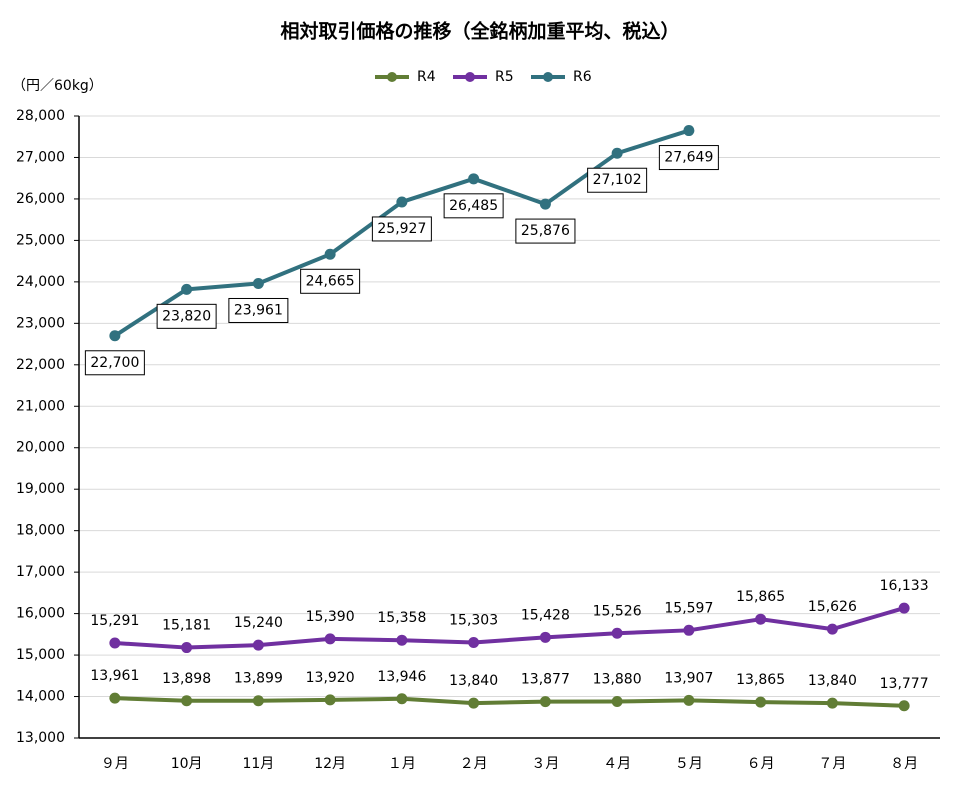 The width and height of the screenshot is (964, 789). I want to click on data-label: 15,291, so click(114, 621).